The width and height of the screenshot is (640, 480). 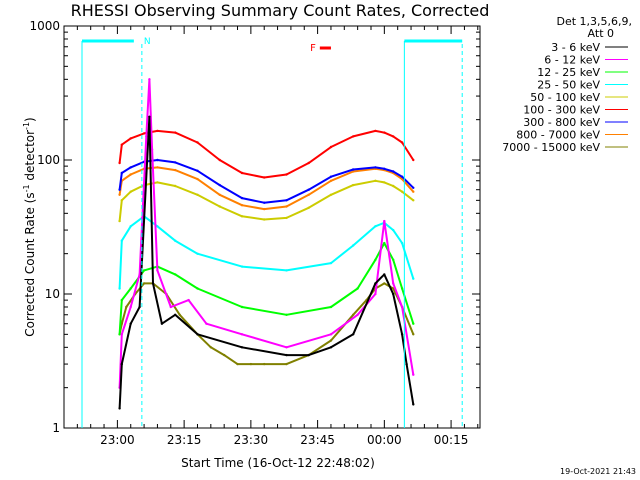 What do you see at coordinates (44, 227) in the screenshot?
I see `y-tick-labels: 1 10 100 1000` at bounding box center [44, 227].